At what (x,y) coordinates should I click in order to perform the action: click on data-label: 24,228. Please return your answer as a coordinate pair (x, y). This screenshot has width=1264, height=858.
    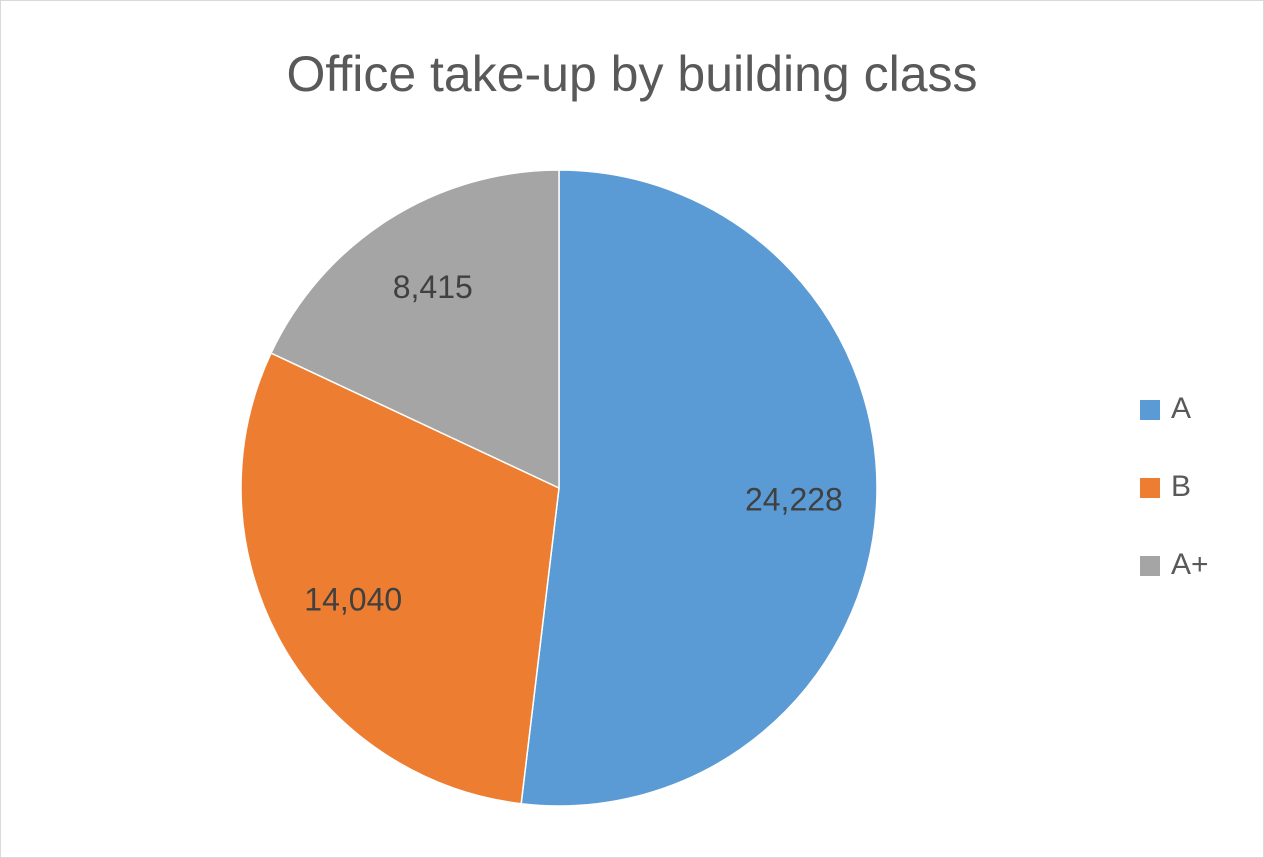
    Looking at the image, I should click on (794, 499).